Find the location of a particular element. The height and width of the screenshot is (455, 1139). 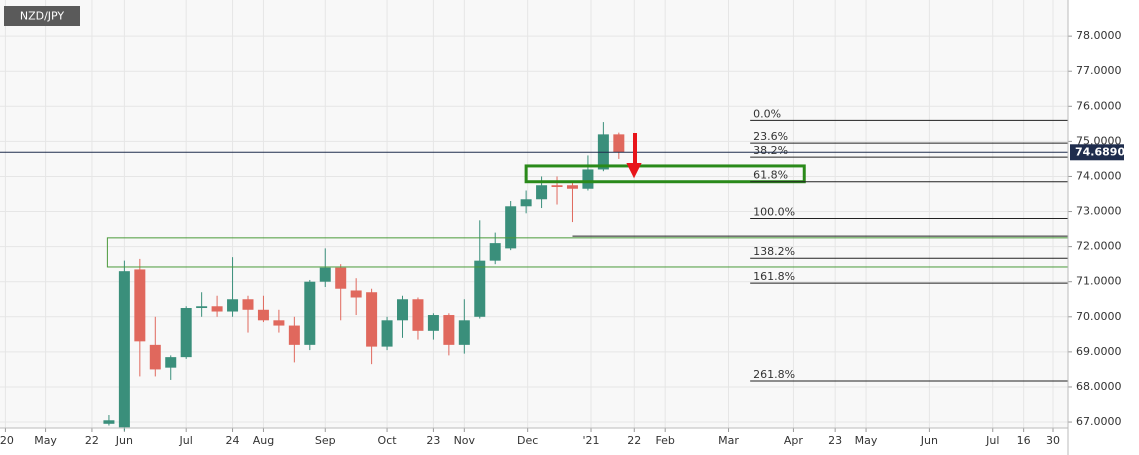

zone-box is located at coordinates (665, 174).